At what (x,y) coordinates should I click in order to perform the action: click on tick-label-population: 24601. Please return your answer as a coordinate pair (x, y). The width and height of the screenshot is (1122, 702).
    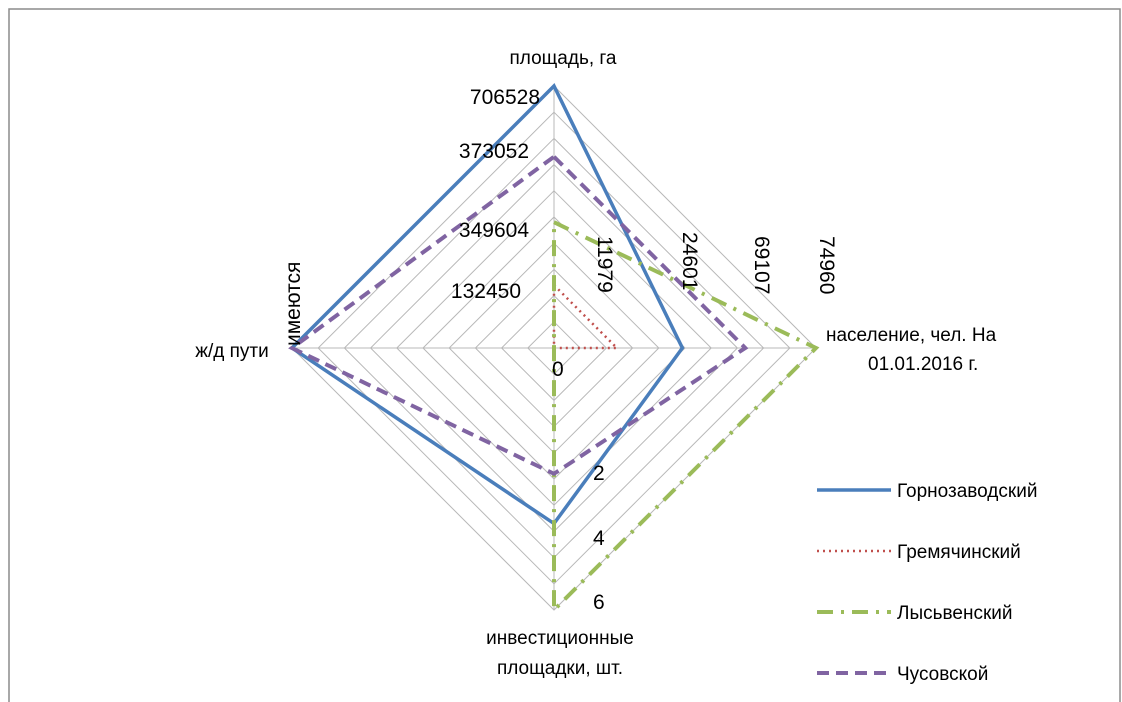
    Looking at the image, I should click on (689, 261).